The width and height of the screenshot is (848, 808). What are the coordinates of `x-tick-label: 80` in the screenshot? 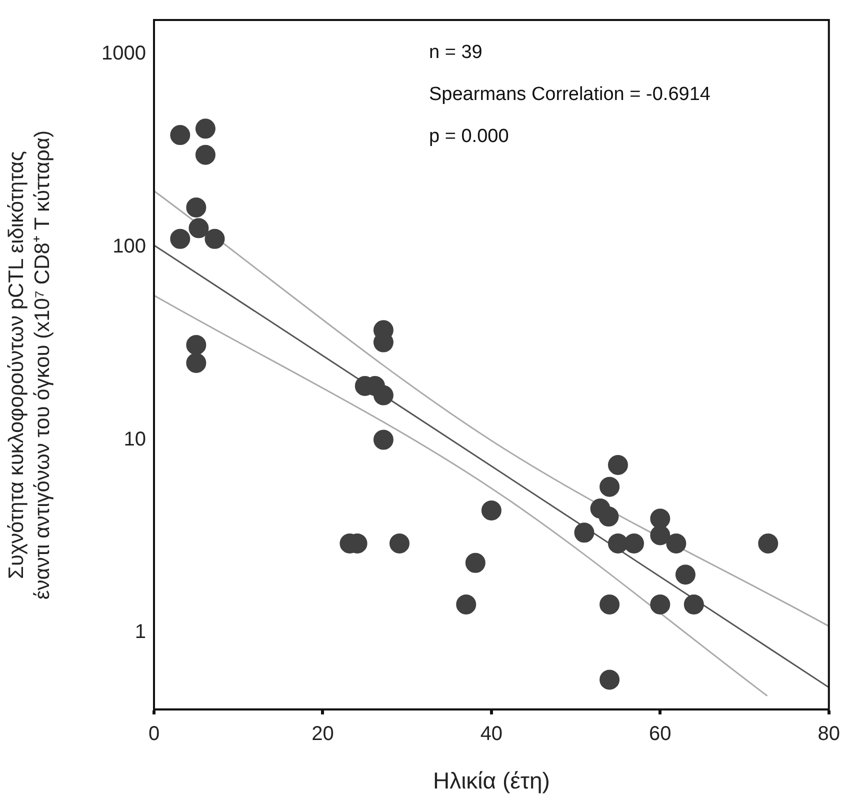 It's located at (829, 733).